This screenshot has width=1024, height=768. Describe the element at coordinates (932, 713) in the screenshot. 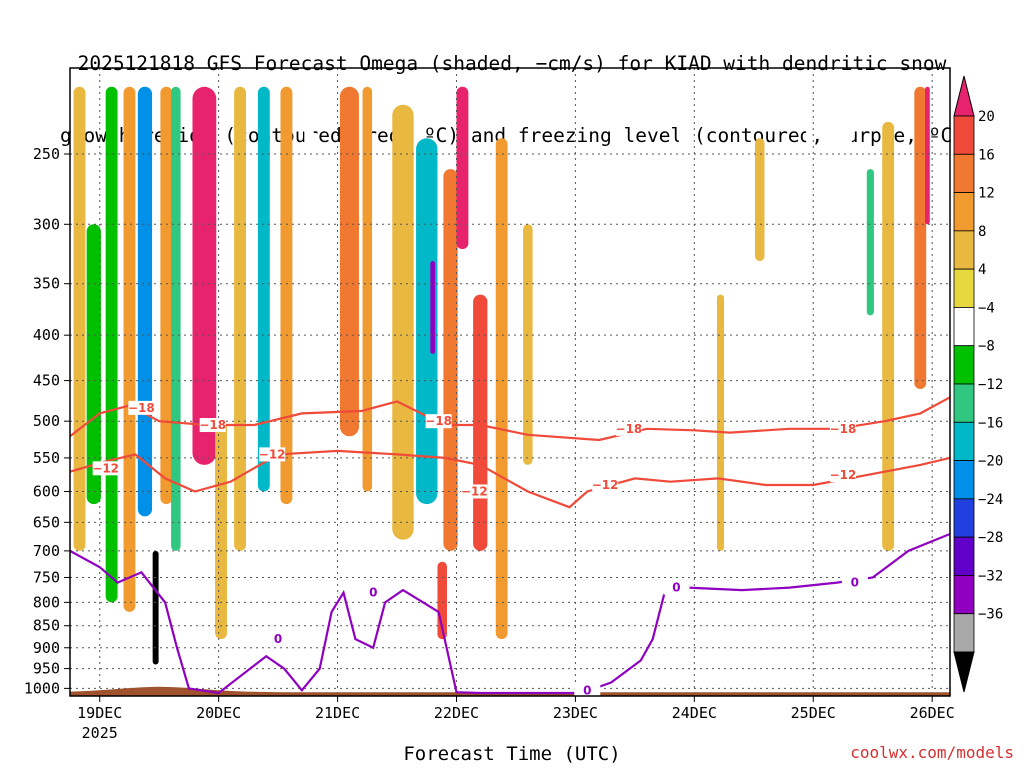

I see `x-tick-label: 26DEC` at that location.